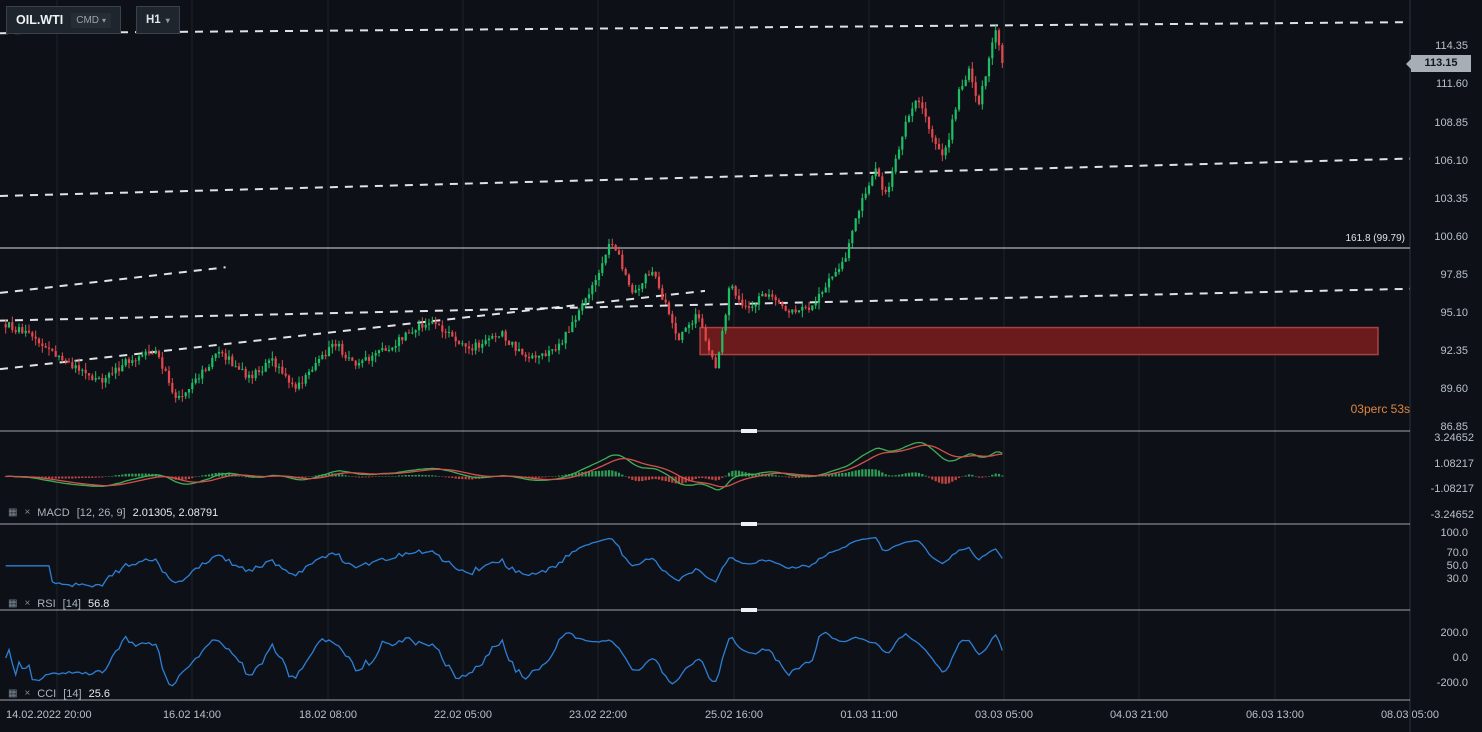 Image resolution: width=1482 pixels, height=732 pixels. Describe the element at coordinates (1454, 633) in the screenshot. I see `cci-scale-label: 200.0` at that location.